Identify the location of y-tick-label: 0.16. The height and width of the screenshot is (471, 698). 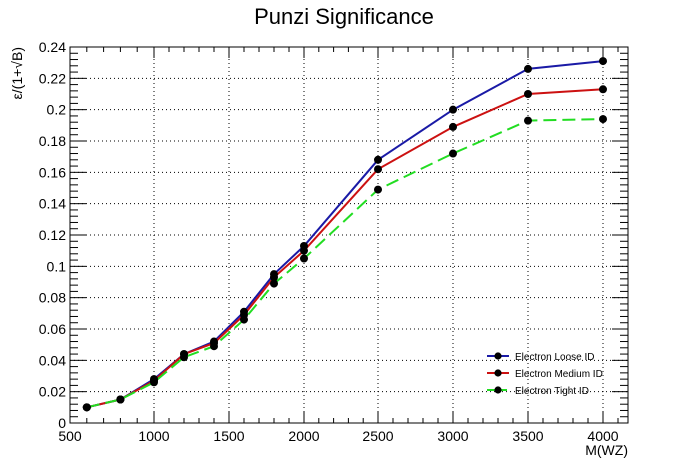
(52, 172).